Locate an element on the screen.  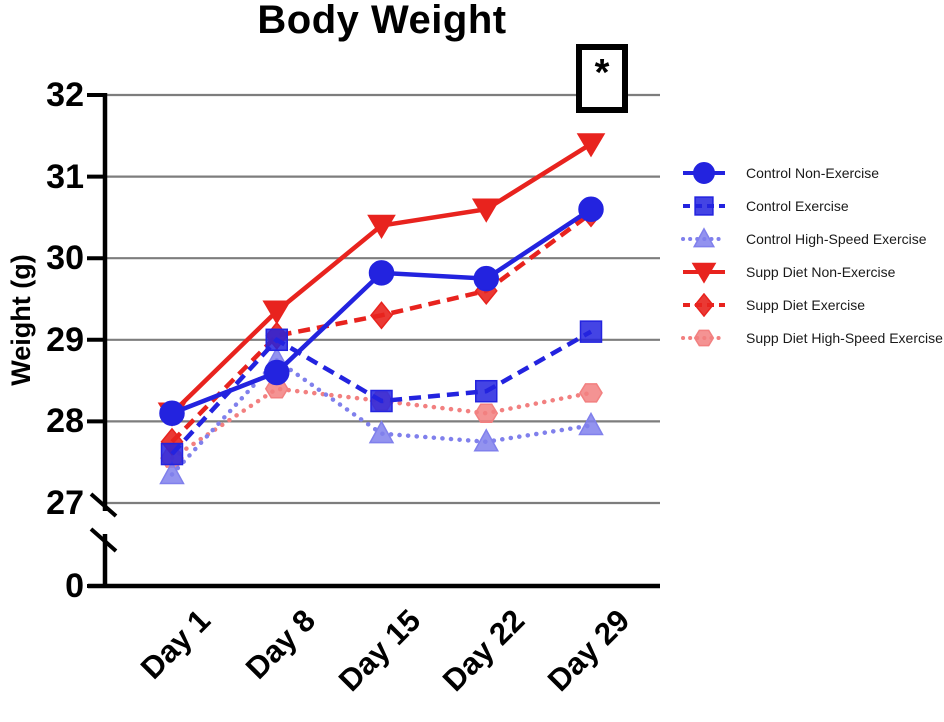
legend-diamond-marker-icon is located at coordinates (704, 305).